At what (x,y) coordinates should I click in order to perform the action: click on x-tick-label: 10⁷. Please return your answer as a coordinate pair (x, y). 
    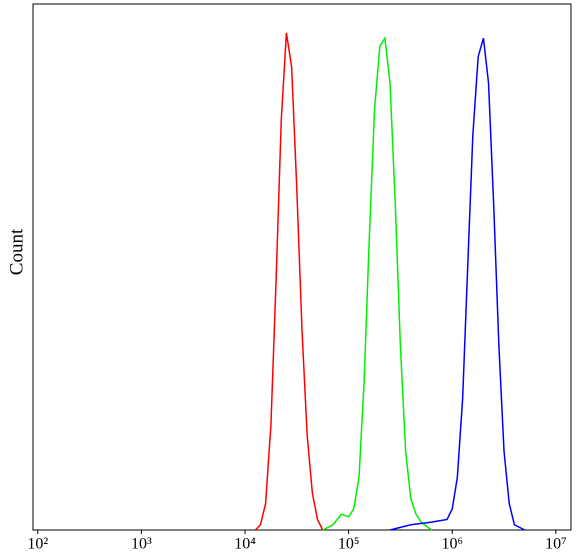
    Looking at the image, I should click on (556, 544).